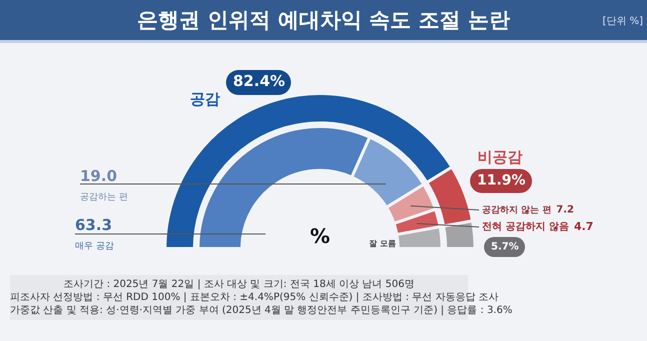 This screenshot has width=647, height=341. What do you see at coordinates (99, 175) in the screenshot?
I see `data-label: 19.0` at bounding box center [99, 175].